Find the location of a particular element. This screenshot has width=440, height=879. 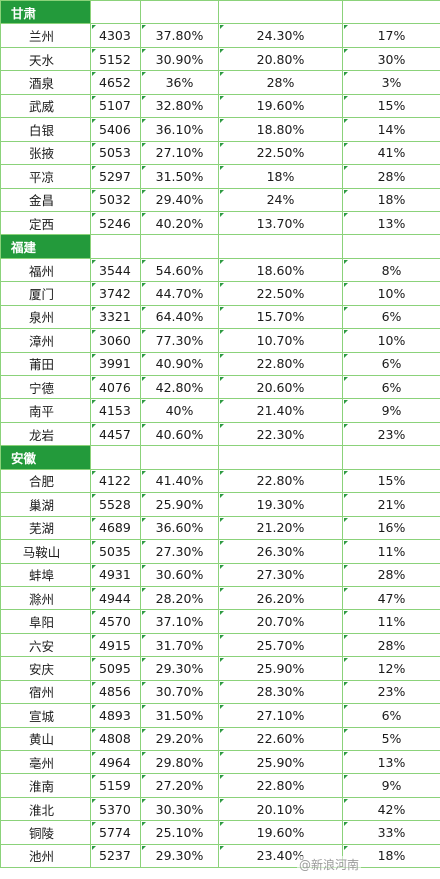

percent-cell-b: 21.20% is located at coordinates (280, 528).